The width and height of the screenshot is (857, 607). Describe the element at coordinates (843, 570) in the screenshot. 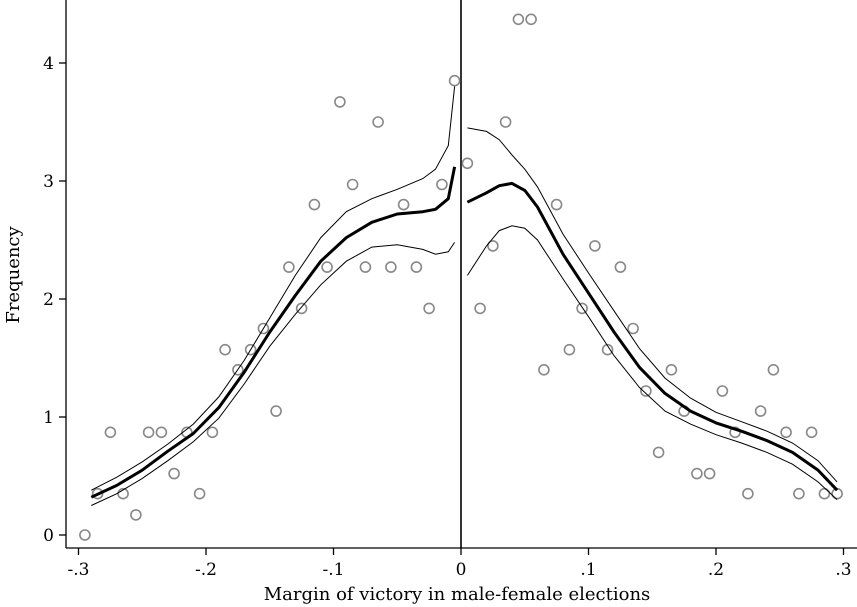

I see `x-tick-label: .3` at that location.